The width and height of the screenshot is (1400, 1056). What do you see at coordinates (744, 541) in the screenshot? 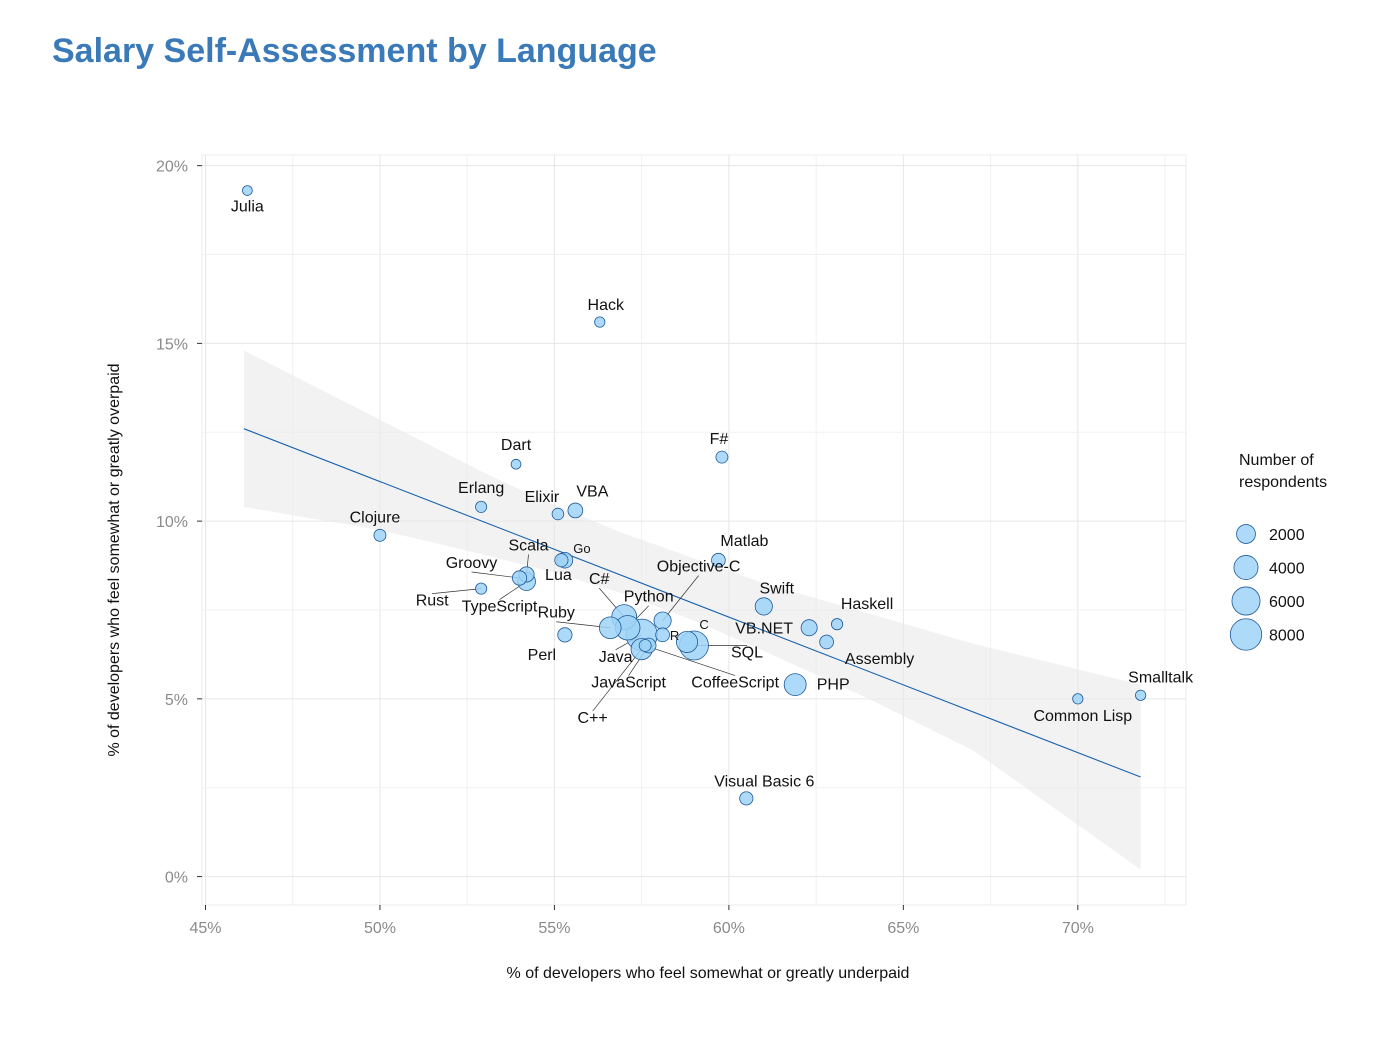
I see `label-matlab: Matlab` at bounding box center [744, 541].